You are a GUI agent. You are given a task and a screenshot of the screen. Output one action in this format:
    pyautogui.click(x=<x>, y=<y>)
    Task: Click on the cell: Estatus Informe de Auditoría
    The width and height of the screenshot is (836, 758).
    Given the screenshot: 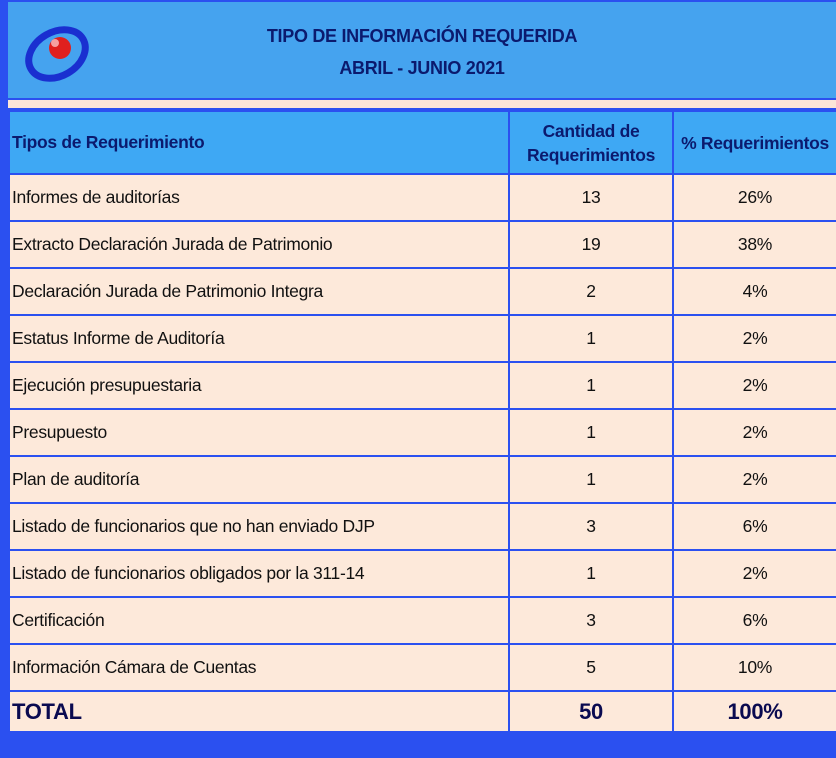 What is the action you would take?
    pyautogui.click(x=259, y=338)
    